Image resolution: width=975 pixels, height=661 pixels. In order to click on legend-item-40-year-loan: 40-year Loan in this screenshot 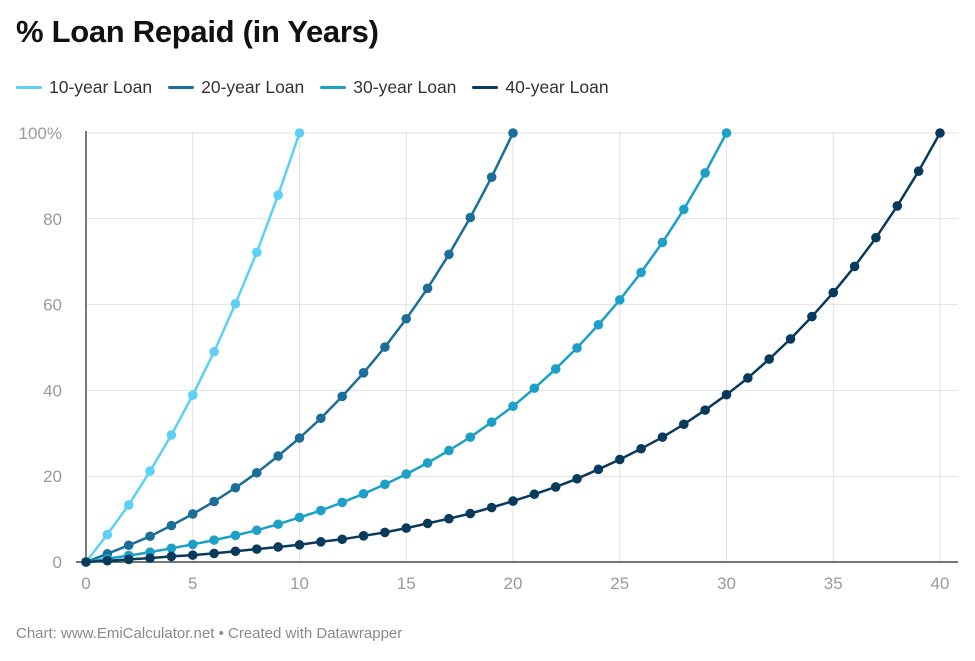, I will do `click(540, 87)`.